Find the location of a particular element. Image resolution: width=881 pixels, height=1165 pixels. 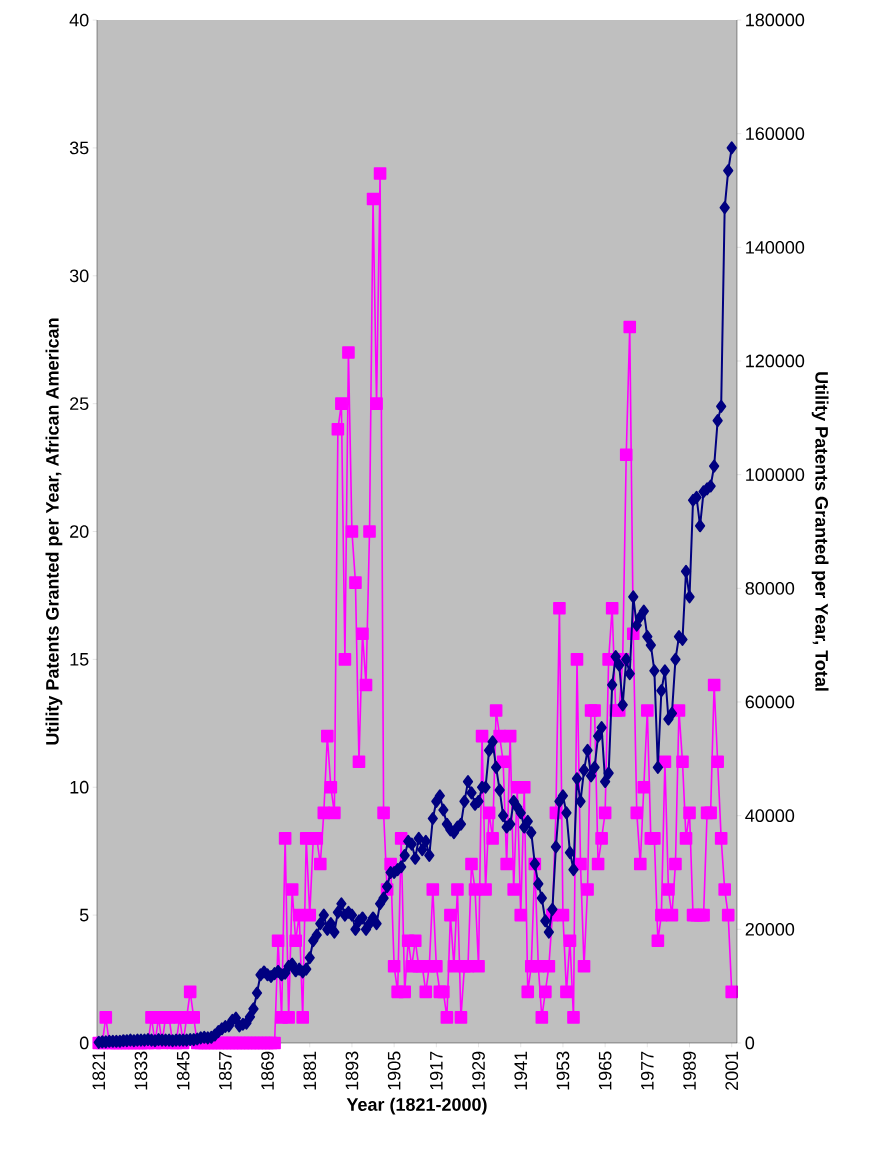

y-axis-title: Utility Patents Granted per Year, African American is located at coordinates (54, 531).